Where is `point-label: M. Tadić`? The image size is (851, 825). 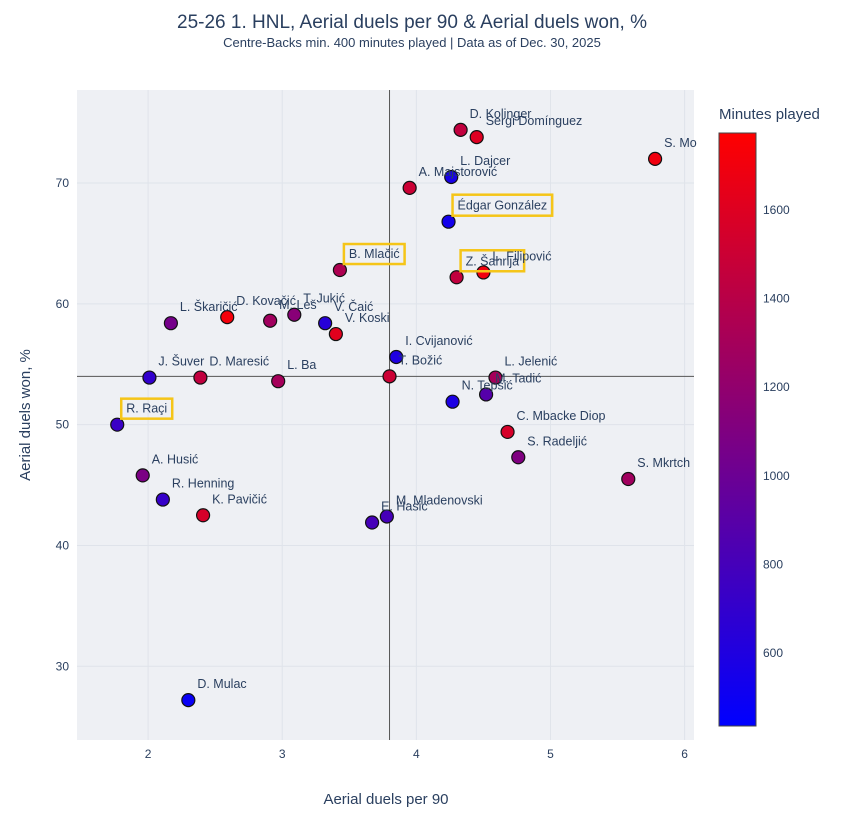 point-label: M. Tadić is located at coordinates (518, 378).